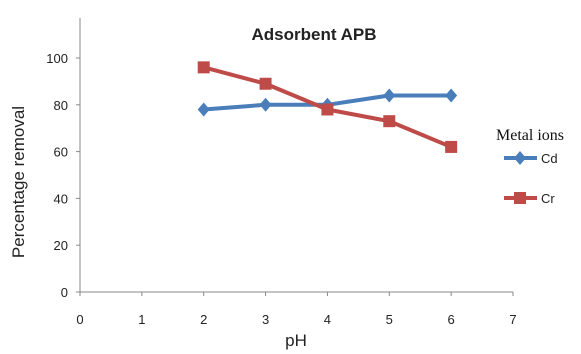 The width and height of the screenshot is (581, 354). What do you see at coordinates (141, 319) in the screenshot?
I see `x-tick-label: 1` at bounding box center [141, 319].